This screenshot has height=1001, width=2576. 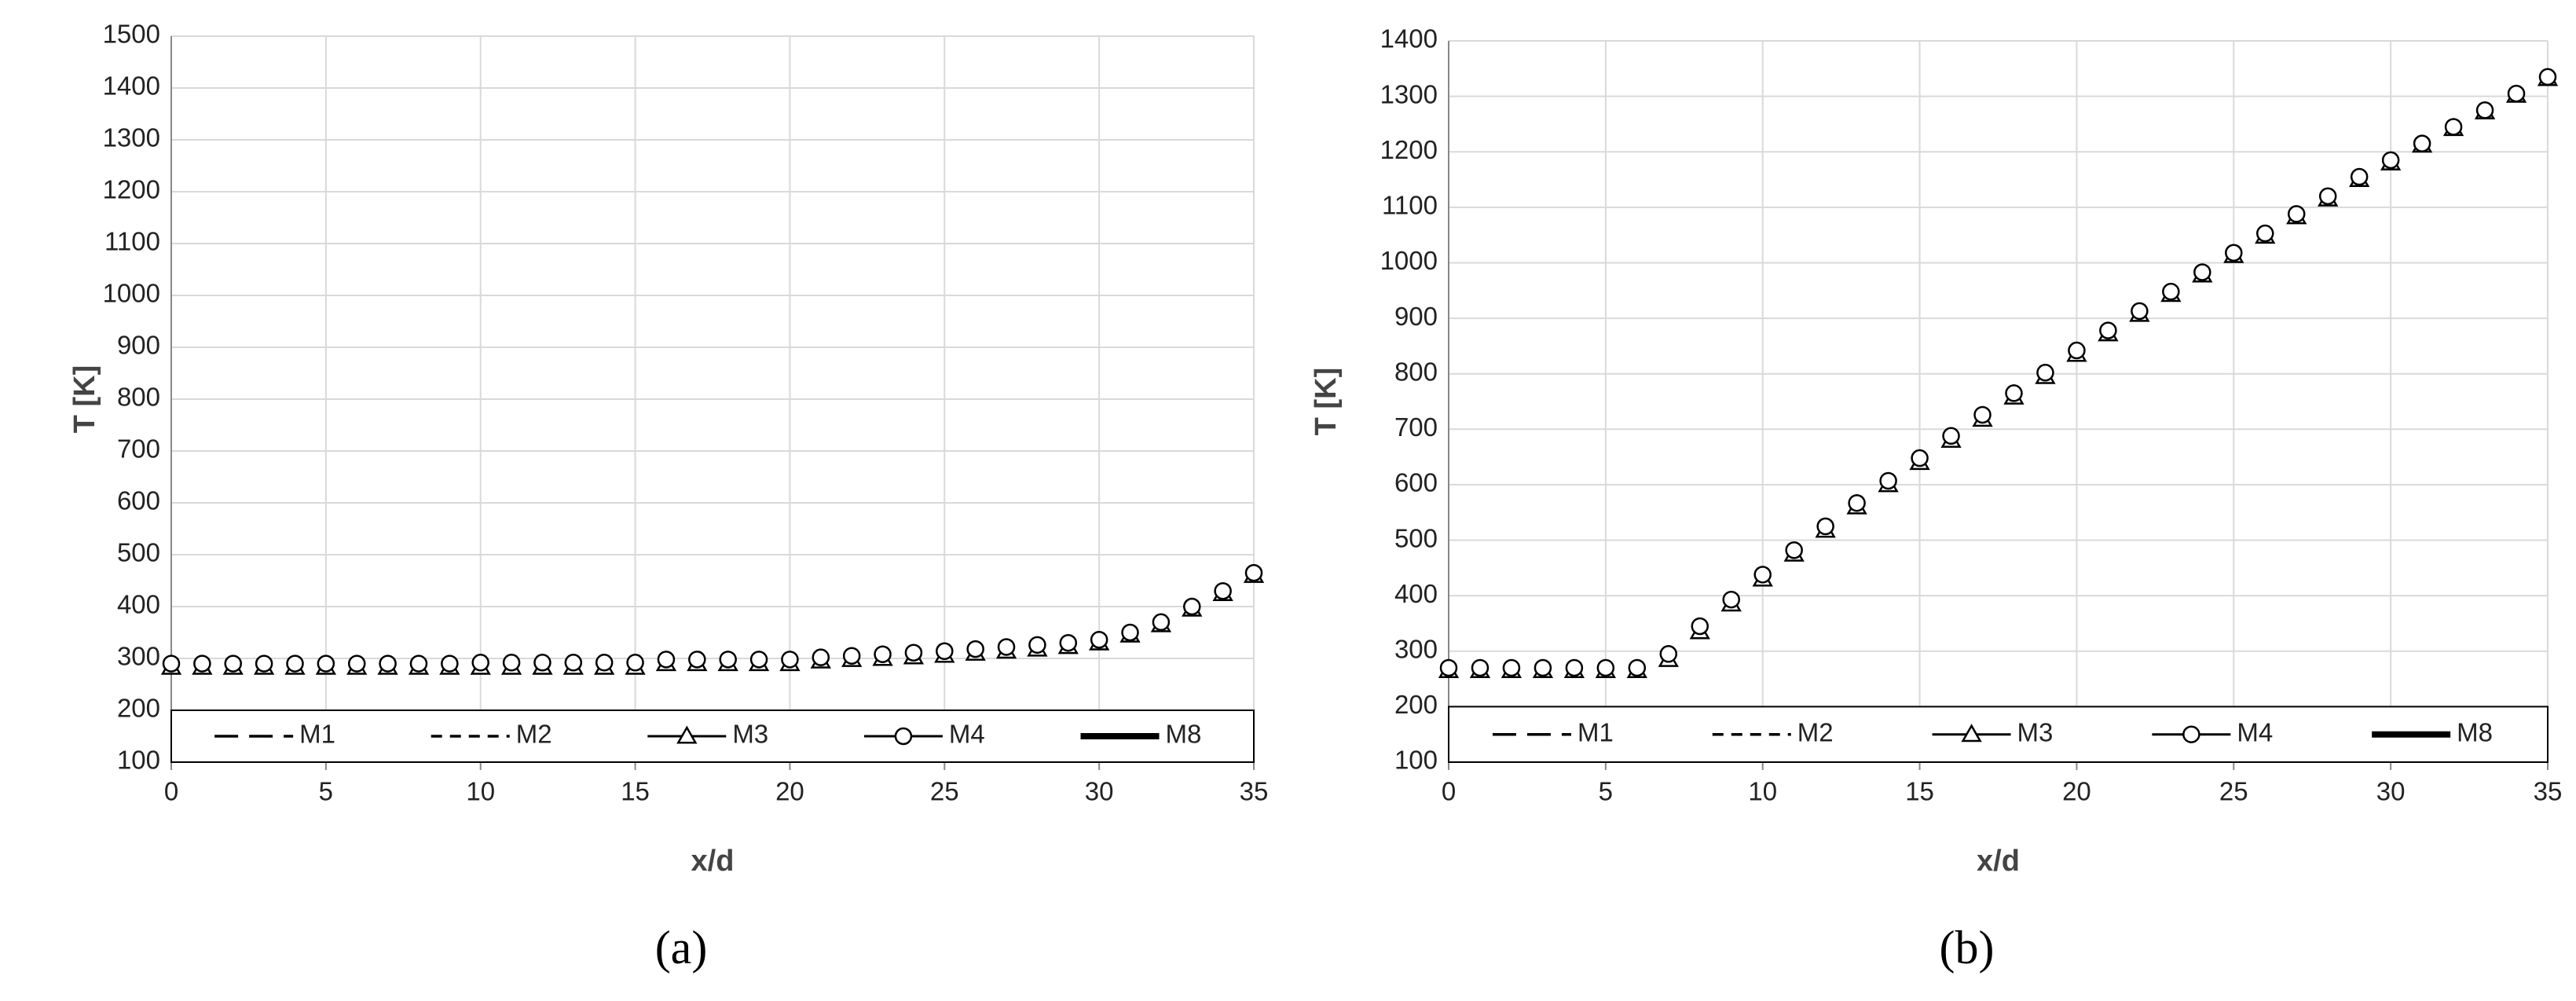 I want to click on y-tick-label: 900, so click(x=1416, y=316).